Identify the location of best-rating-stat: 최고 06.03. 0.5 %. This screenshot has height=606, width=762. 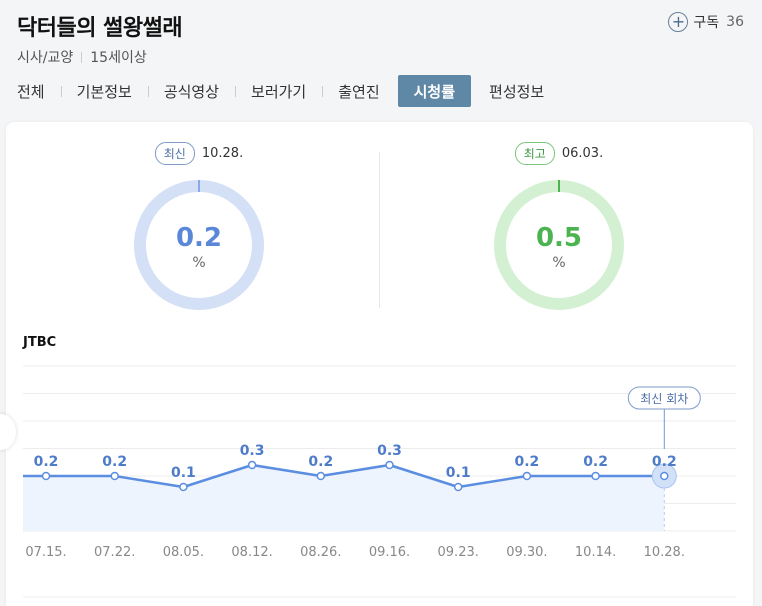
(559, 226).